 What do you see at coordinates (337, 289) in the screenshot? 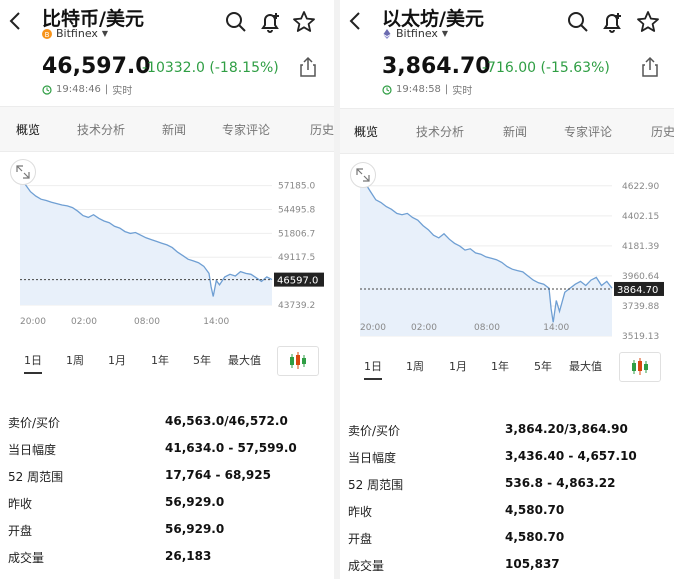
I see `panel-divider` at bounding box center [337, 289].